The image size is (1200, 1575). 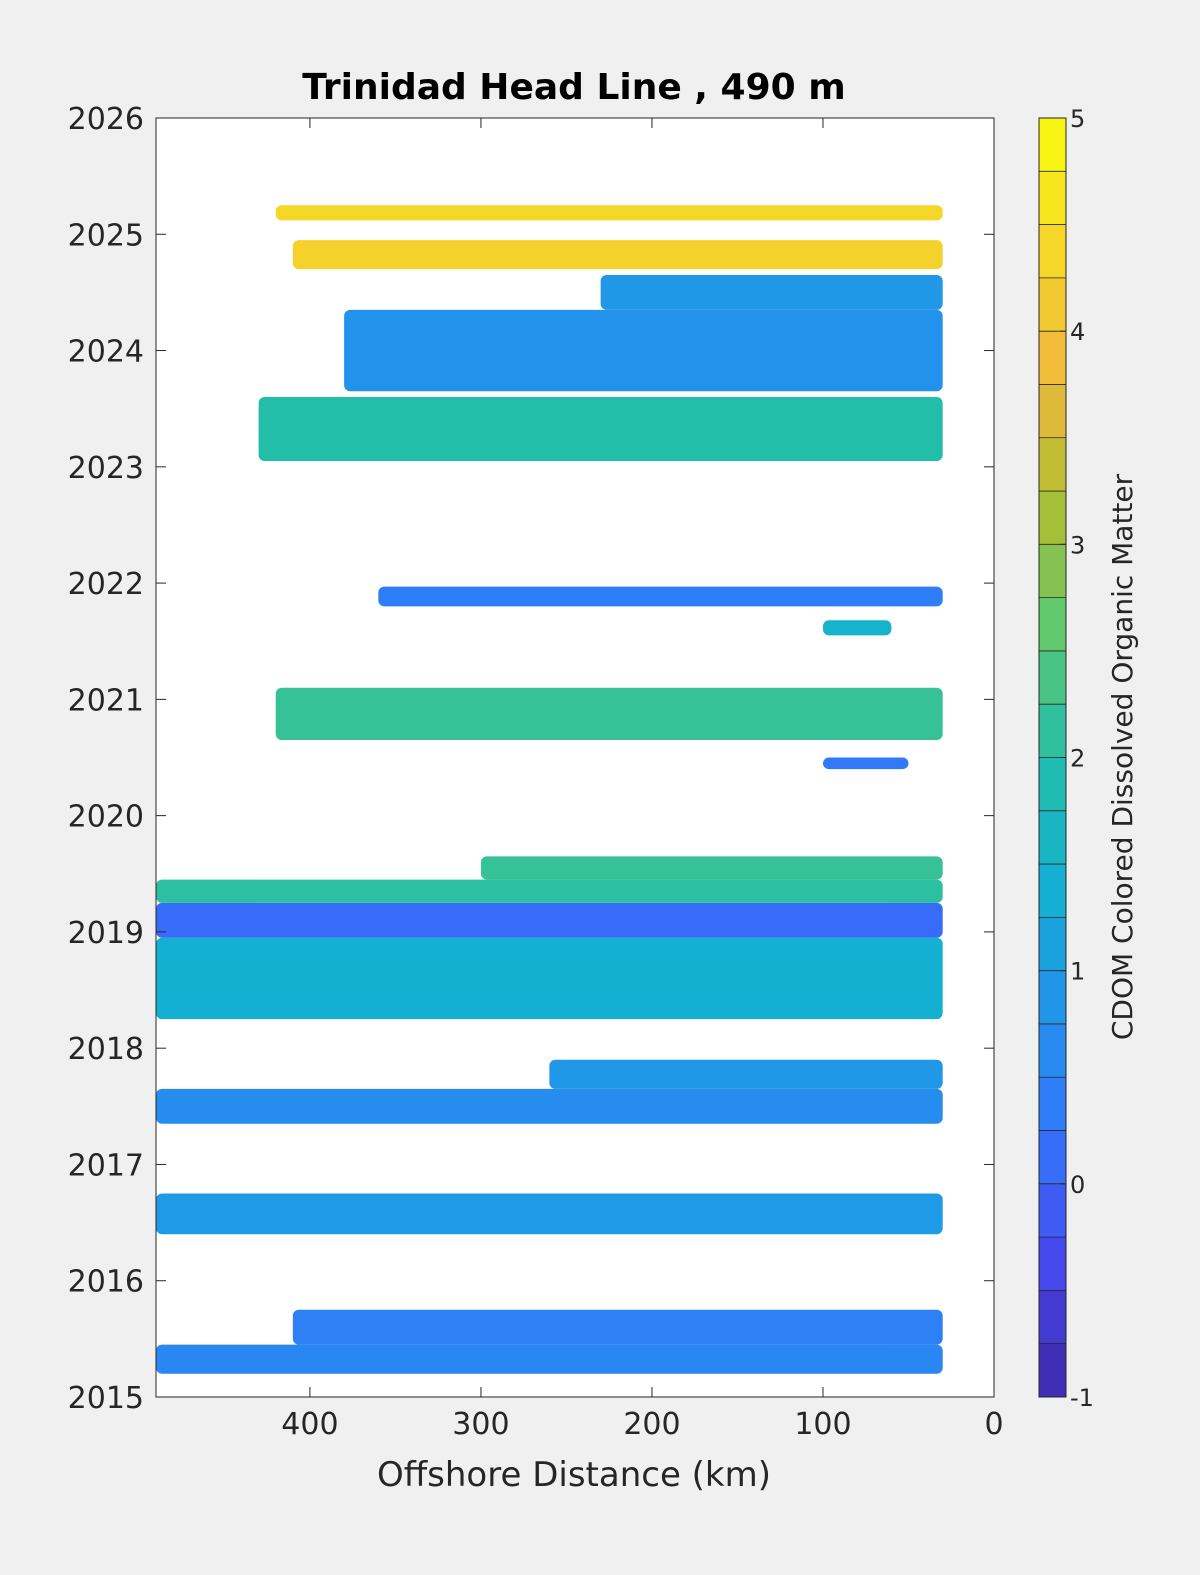 What do you see at coordinates (1077, 972) in the screenshot?
I see `colorbar-tick-label: 1` at bounding box center [1077, 972].